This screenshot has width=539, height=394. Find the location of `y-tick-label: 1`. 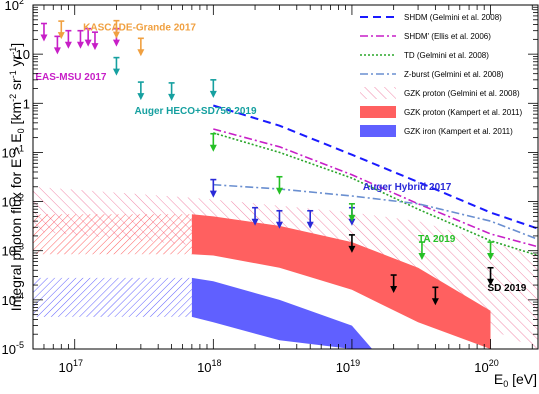

y-tick-label: 1 is located at coordinates (26, 103).